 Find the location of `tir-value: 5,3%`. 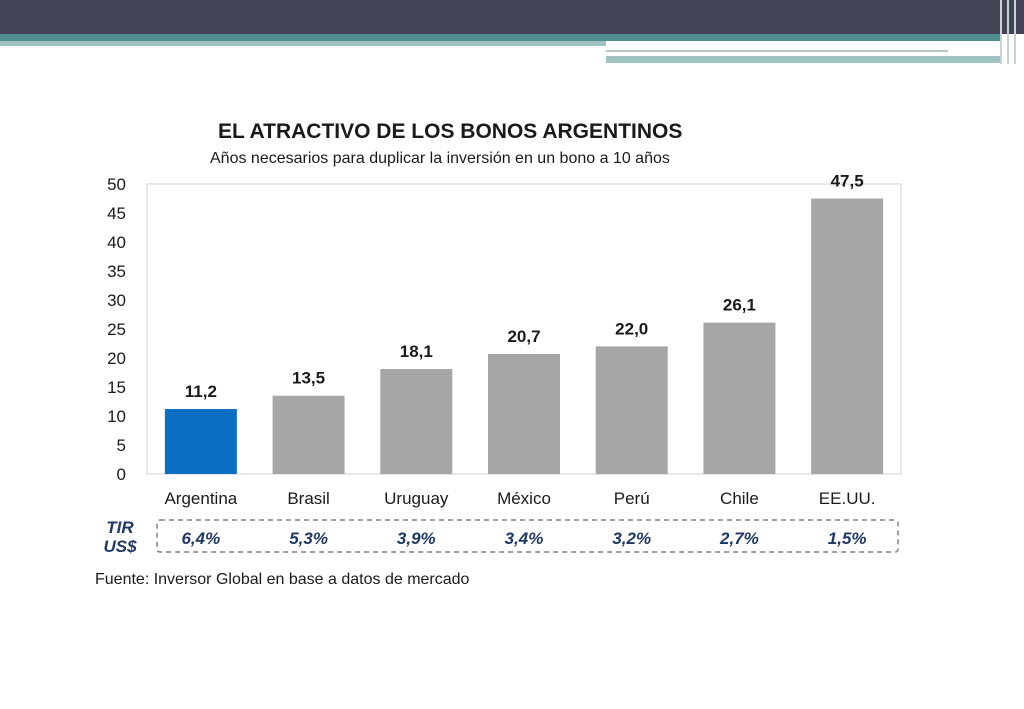

tir-value: 5,3% is located at coordinates (308, 538).